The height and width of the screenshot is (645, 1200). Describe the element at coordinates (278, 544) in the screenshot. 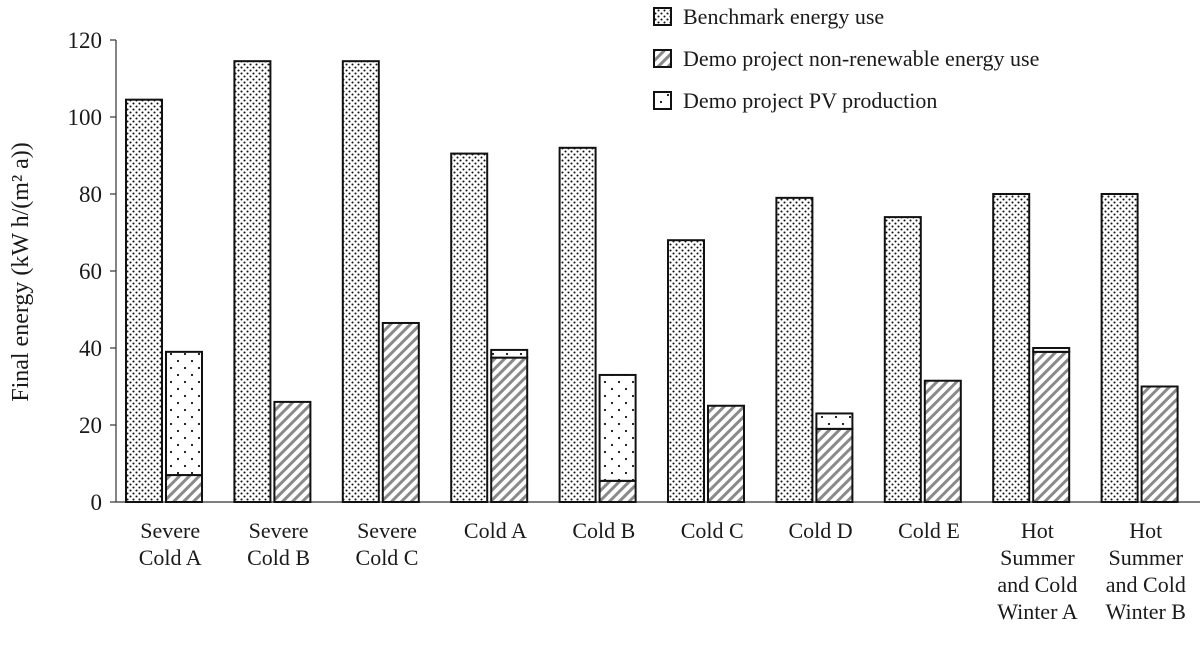

I see `x-tick-label: Severe Cold B` at that location.